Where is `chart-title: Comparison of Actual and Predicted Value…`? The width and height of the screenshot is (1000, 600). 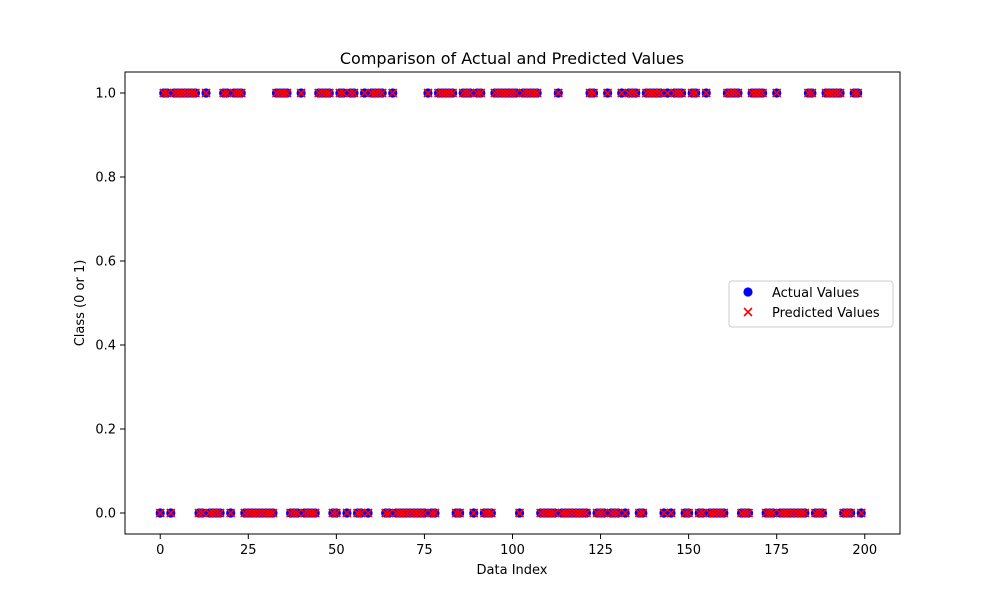
chart-title: Comparison of Actual and Predicted Value… is located at coordinates (512, 58).